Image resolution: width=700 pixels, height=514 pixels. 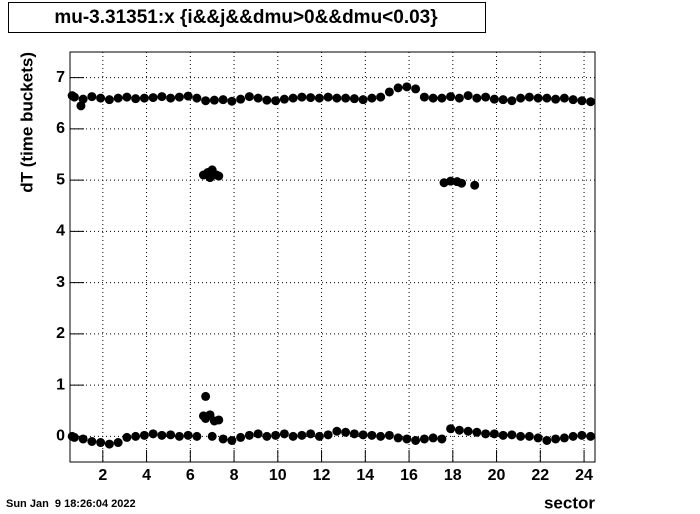 I want to click on y-tick-label: 4, so click(x=60, y=231).